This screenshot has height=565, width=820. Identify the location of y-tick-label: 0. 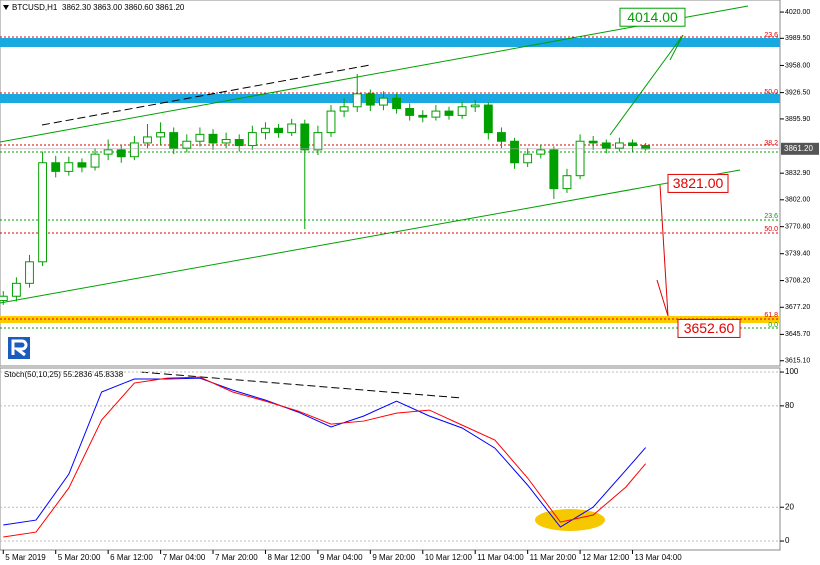
(787, 540).